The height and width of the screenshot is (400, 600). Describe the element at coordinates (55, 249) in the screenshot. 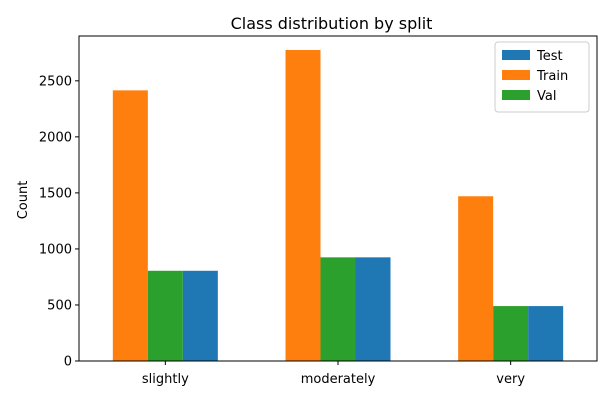

I see `y-tick-label-1000: 1000` at that location.